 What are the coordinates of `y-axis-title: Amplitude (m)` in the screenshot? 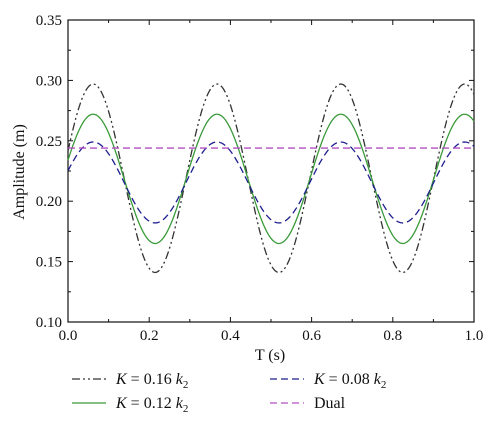 It's located at (19, 172).